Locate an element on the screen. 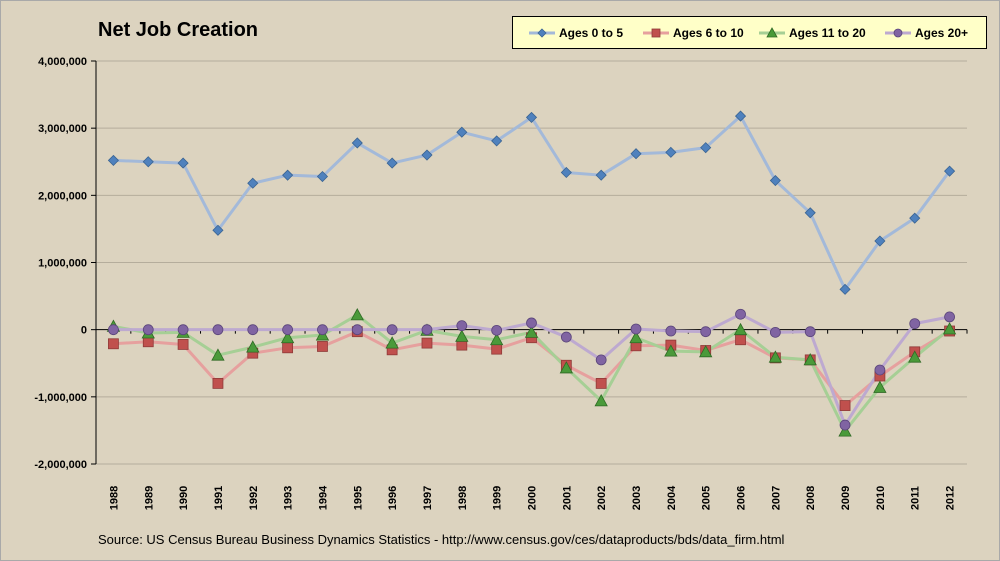 The width and height of the screenshot is (1000, 561). x-tick-label: 2012 is located at coordinates (951, 498).